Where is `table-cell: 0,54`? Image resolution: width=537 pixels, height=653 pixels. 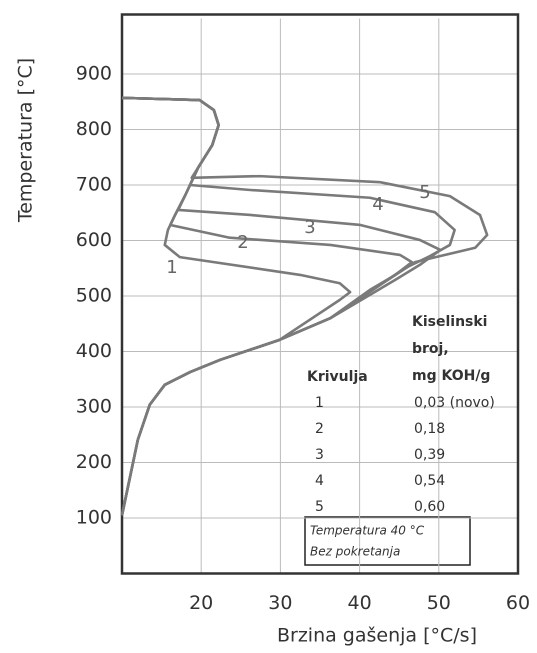 table-cell: 0,54 is located at coordinates (429, 481).